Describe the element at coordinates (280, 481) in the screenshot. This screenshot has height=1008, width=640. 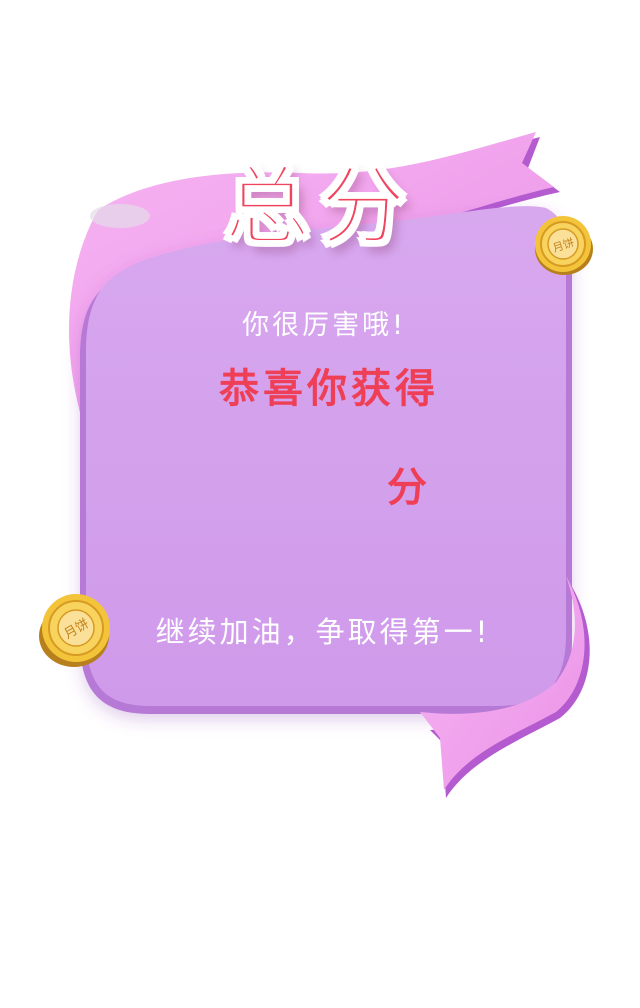
I see `score-value` at that location.